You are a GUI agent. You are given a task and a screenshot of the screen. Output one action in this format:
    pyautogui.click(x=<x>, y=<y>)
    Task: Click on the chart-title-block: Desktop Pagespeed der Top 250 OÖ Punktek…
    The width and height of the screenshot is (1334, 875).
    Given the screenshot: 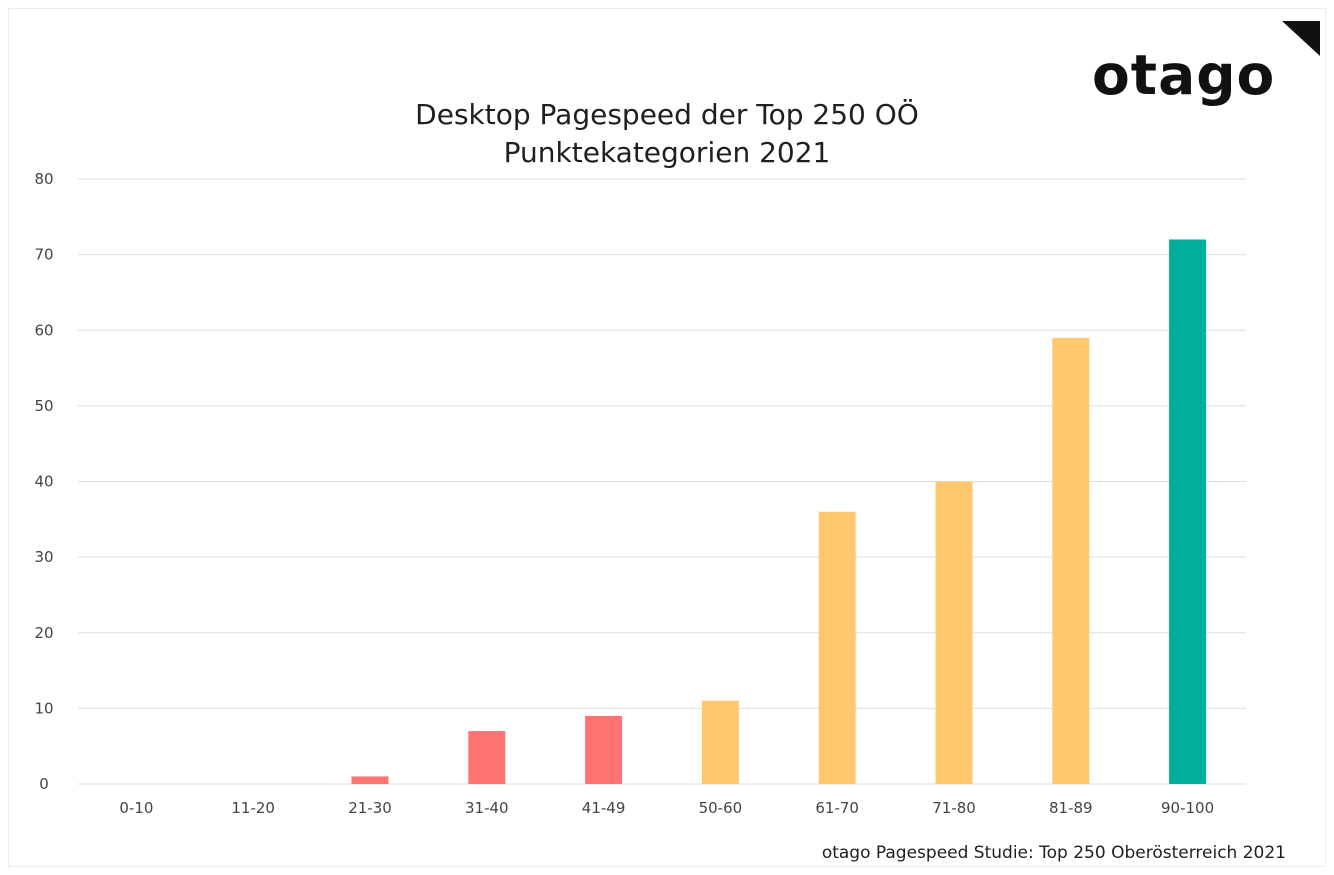 What is the action you would take?
    pyautogui.click(x=667, y=134)
    